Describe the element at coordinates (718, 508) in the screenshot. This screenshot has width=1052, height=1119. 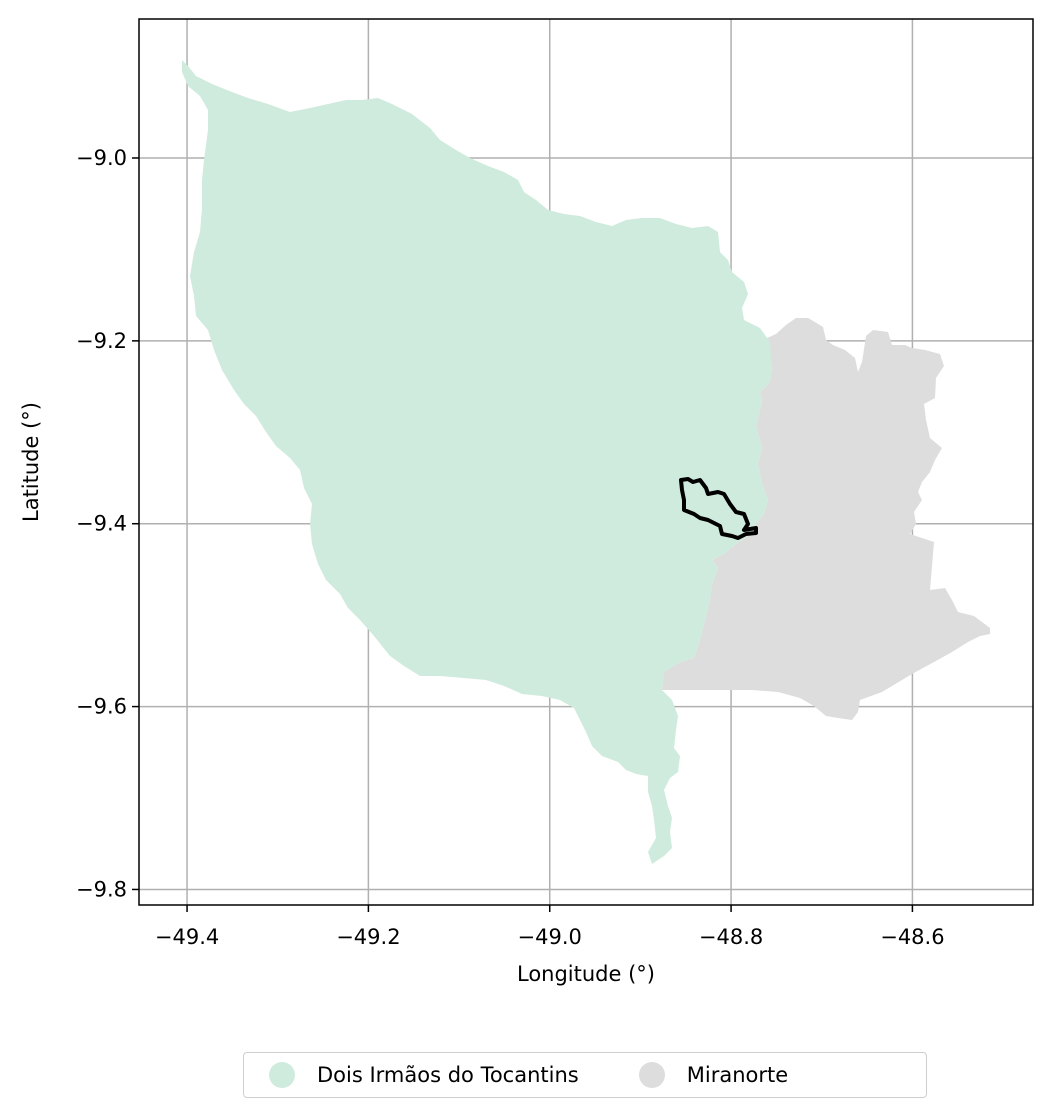
I see `highlight-outline` at that location.